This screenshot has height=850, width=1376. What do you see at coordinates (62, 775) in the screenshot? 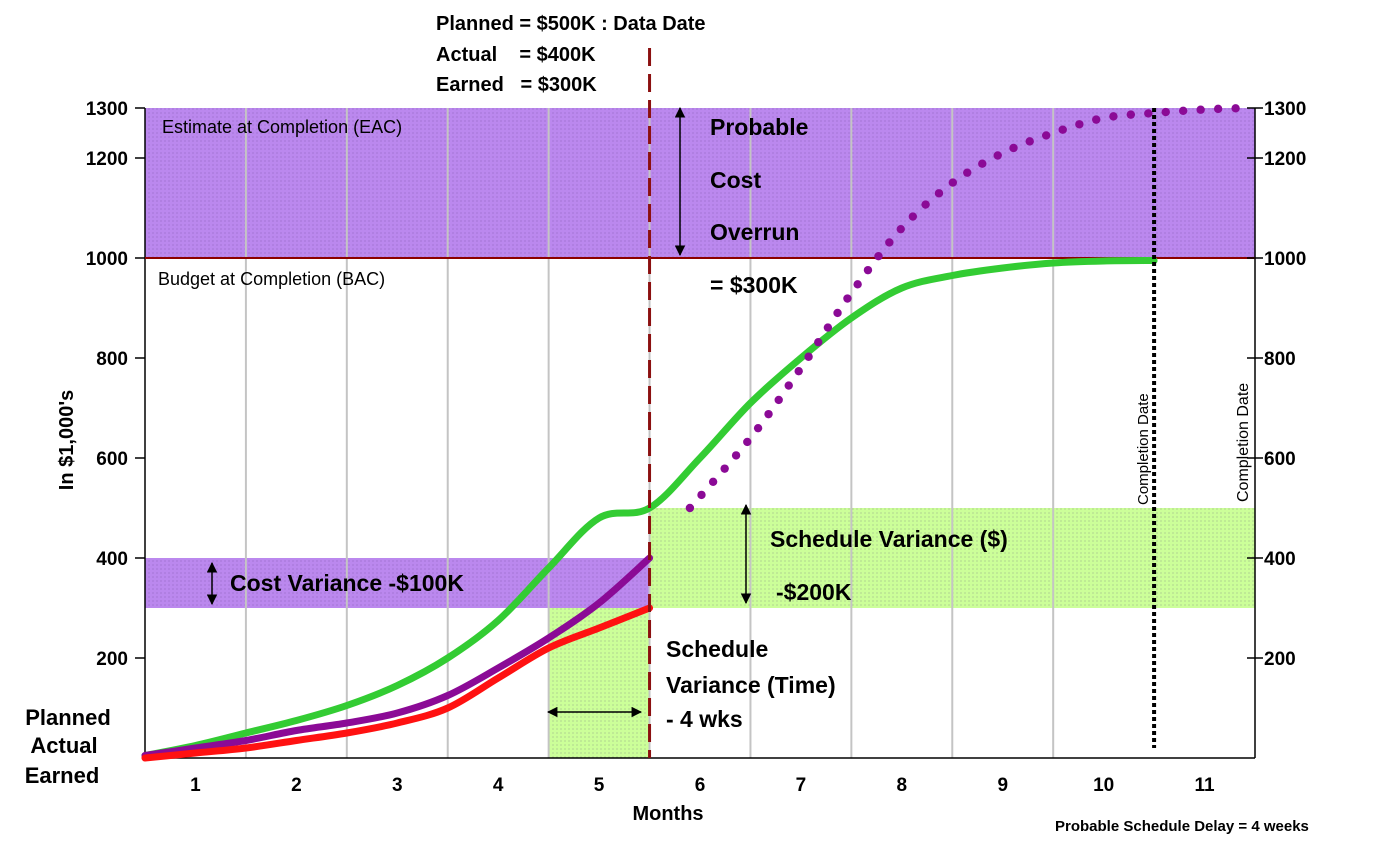
I see `legend-earned: Earned` at bounding box center [62, 775].